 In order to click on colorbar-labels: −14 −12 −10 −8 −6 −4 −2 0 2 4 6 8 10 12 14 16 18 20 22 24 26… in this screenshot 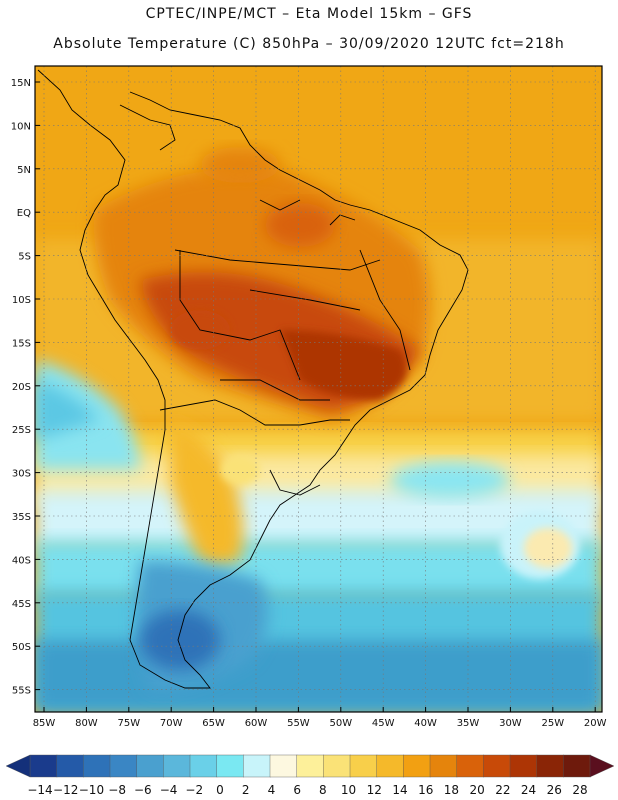, I will do `click(307, 790)`.